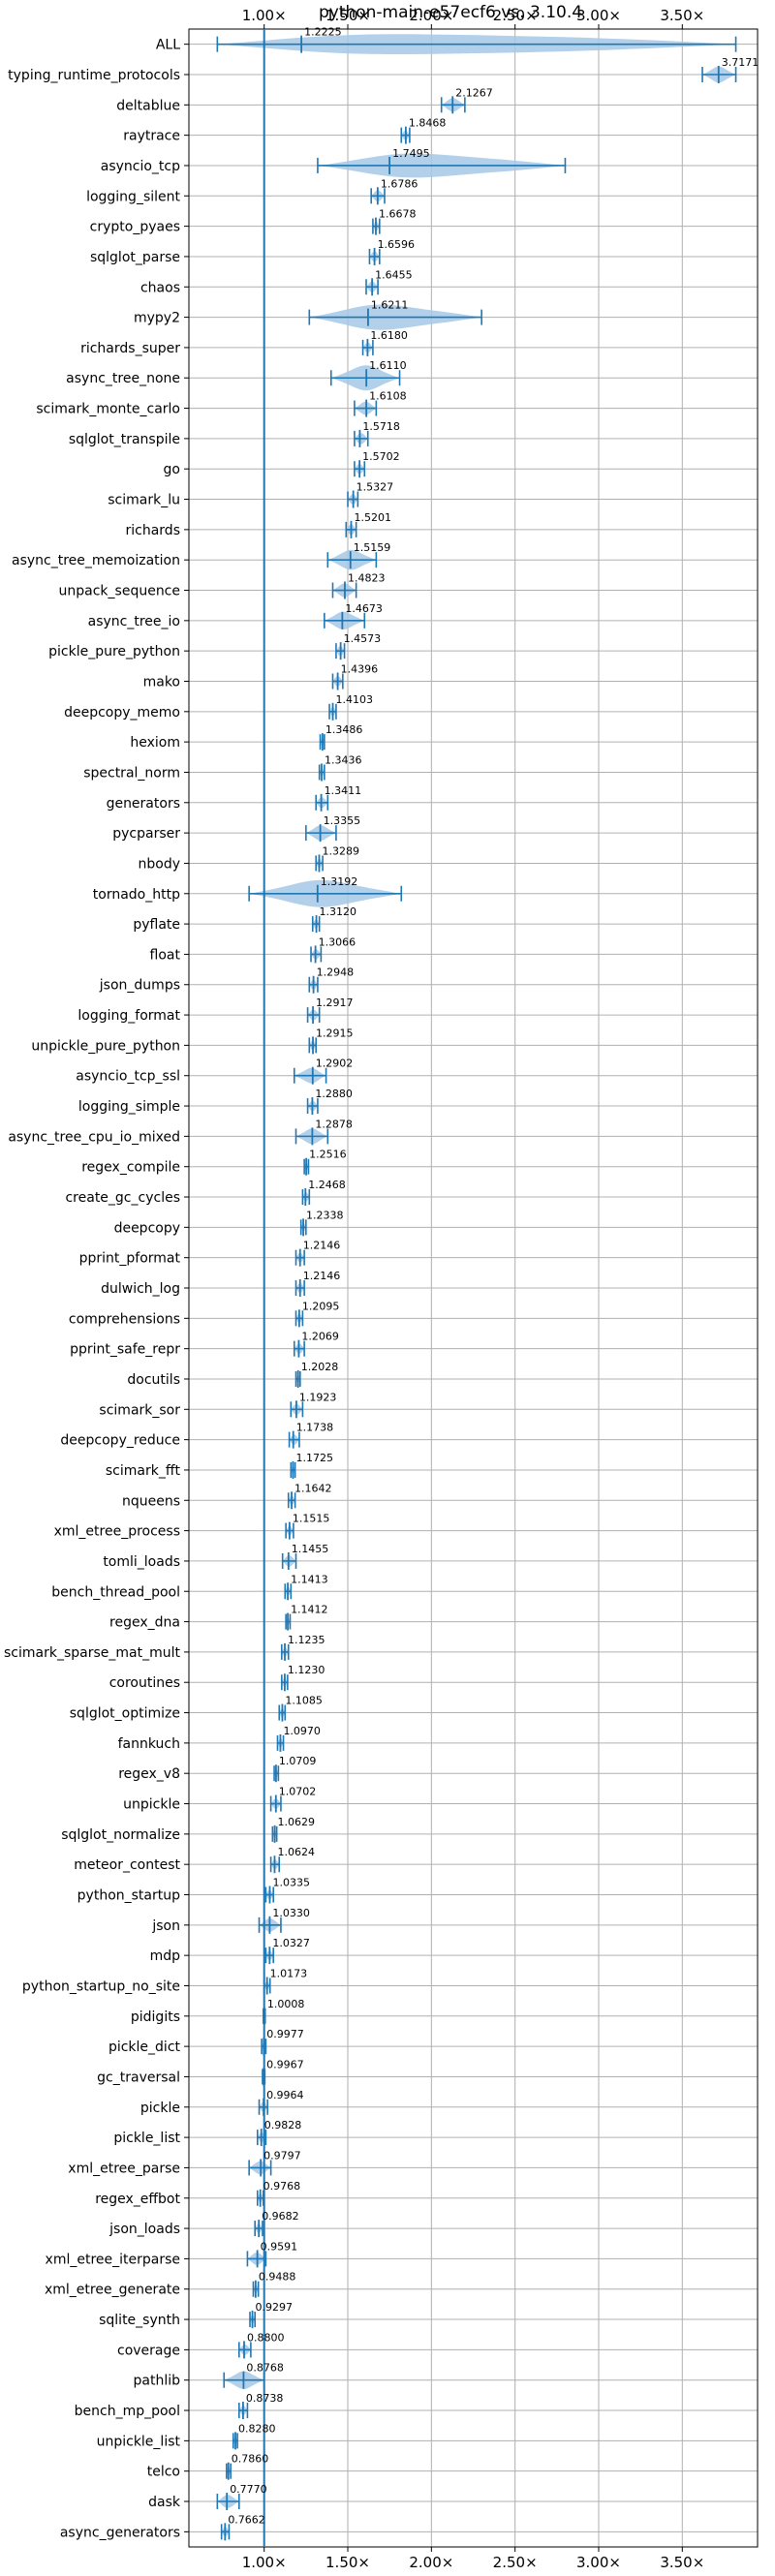 This screenshot has width=775, height=2576. I want to click on benchmark-label: json_loads, so click(144, 2229).